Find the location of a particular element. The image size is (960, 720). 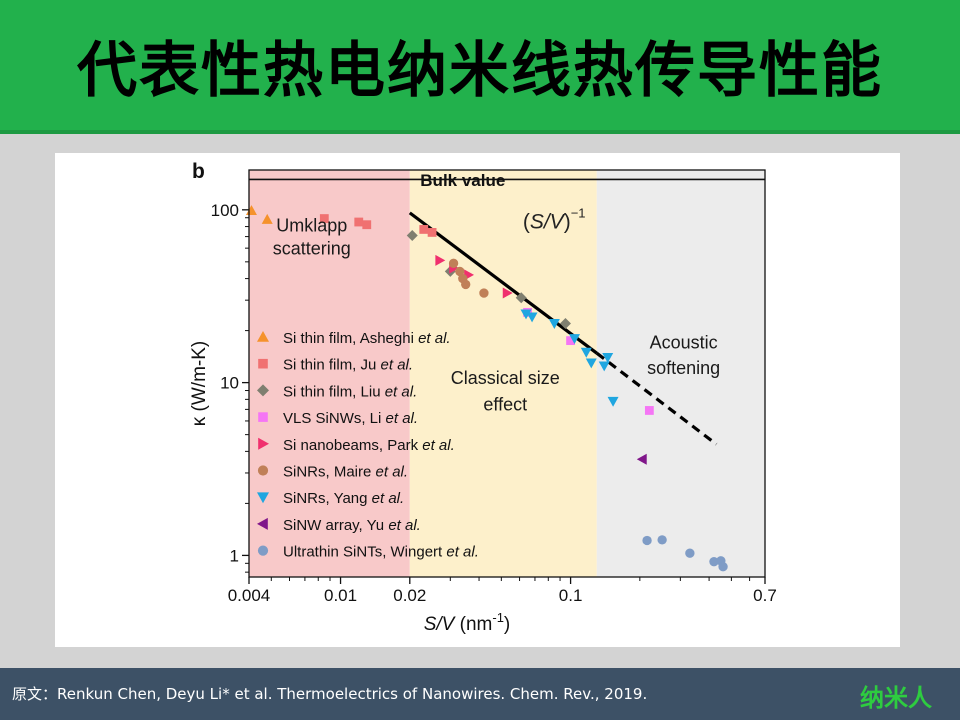

fit-label: (S/V)−1 is located at coordinates (554, 219).